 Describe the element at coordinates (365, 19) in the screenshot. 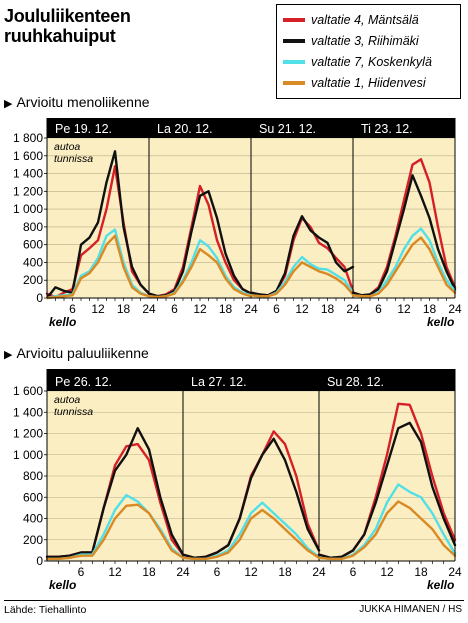

I see `legend-label: valtatie 4, Mäntsälä` at that location.